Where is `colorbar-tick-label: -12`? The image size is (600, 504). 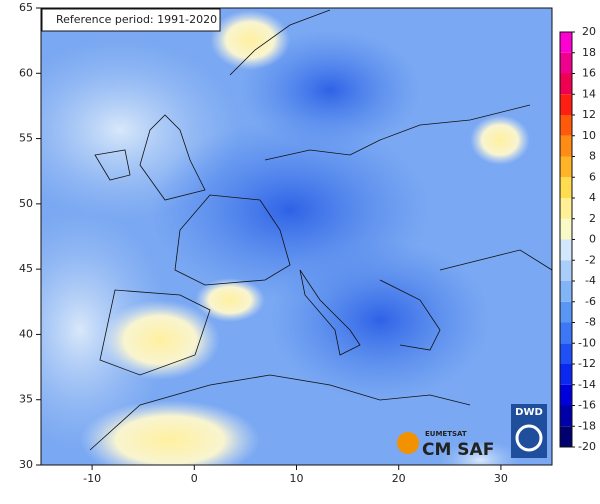
colorbar-tick-label: -12 is located at coordinates (587, 363).